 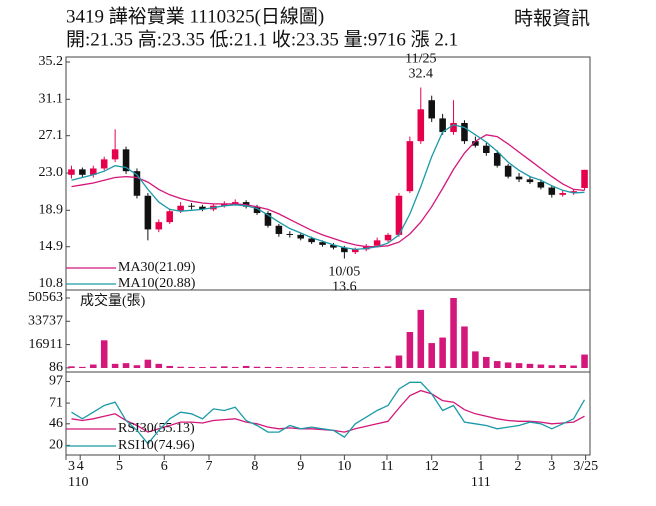 I want to click on y-tick-label: 46, so click(x=56, y=423).